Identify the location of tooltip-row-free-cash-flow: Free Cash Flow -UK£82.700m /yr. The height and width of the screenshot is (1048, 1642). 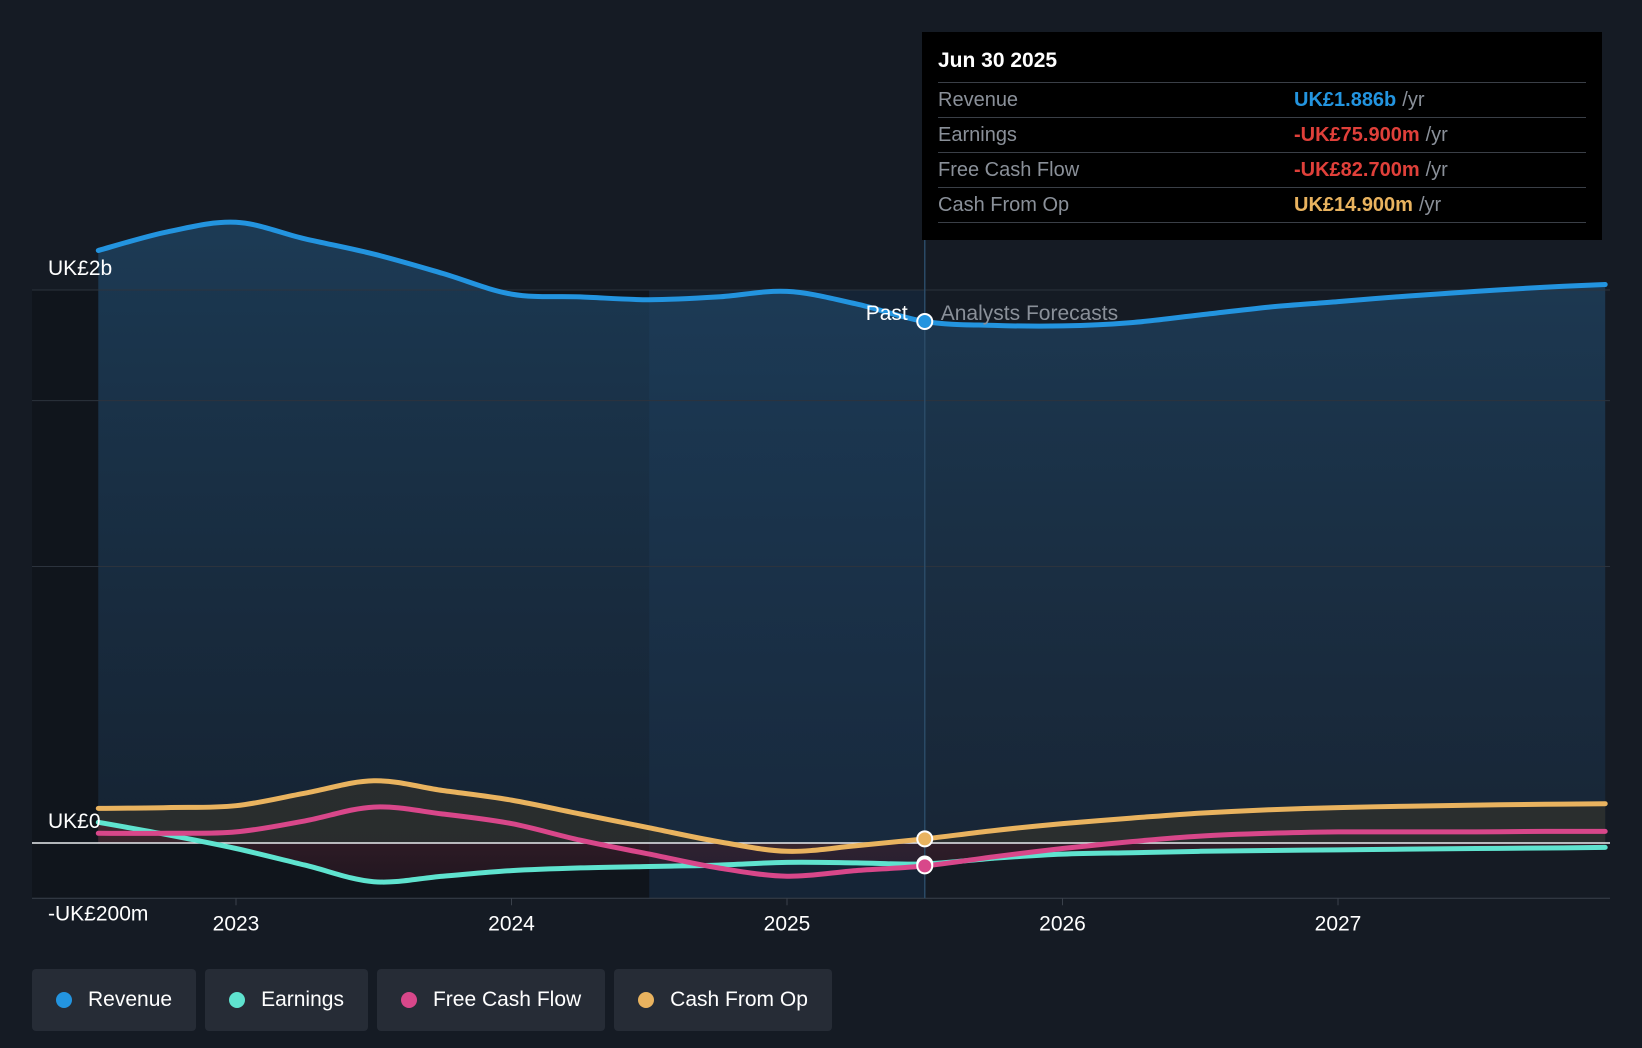
(1262, 170).